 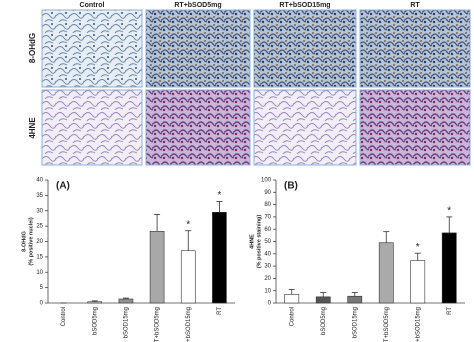 I want to click on y-tick-label: 15, so click(x=39, y=257).